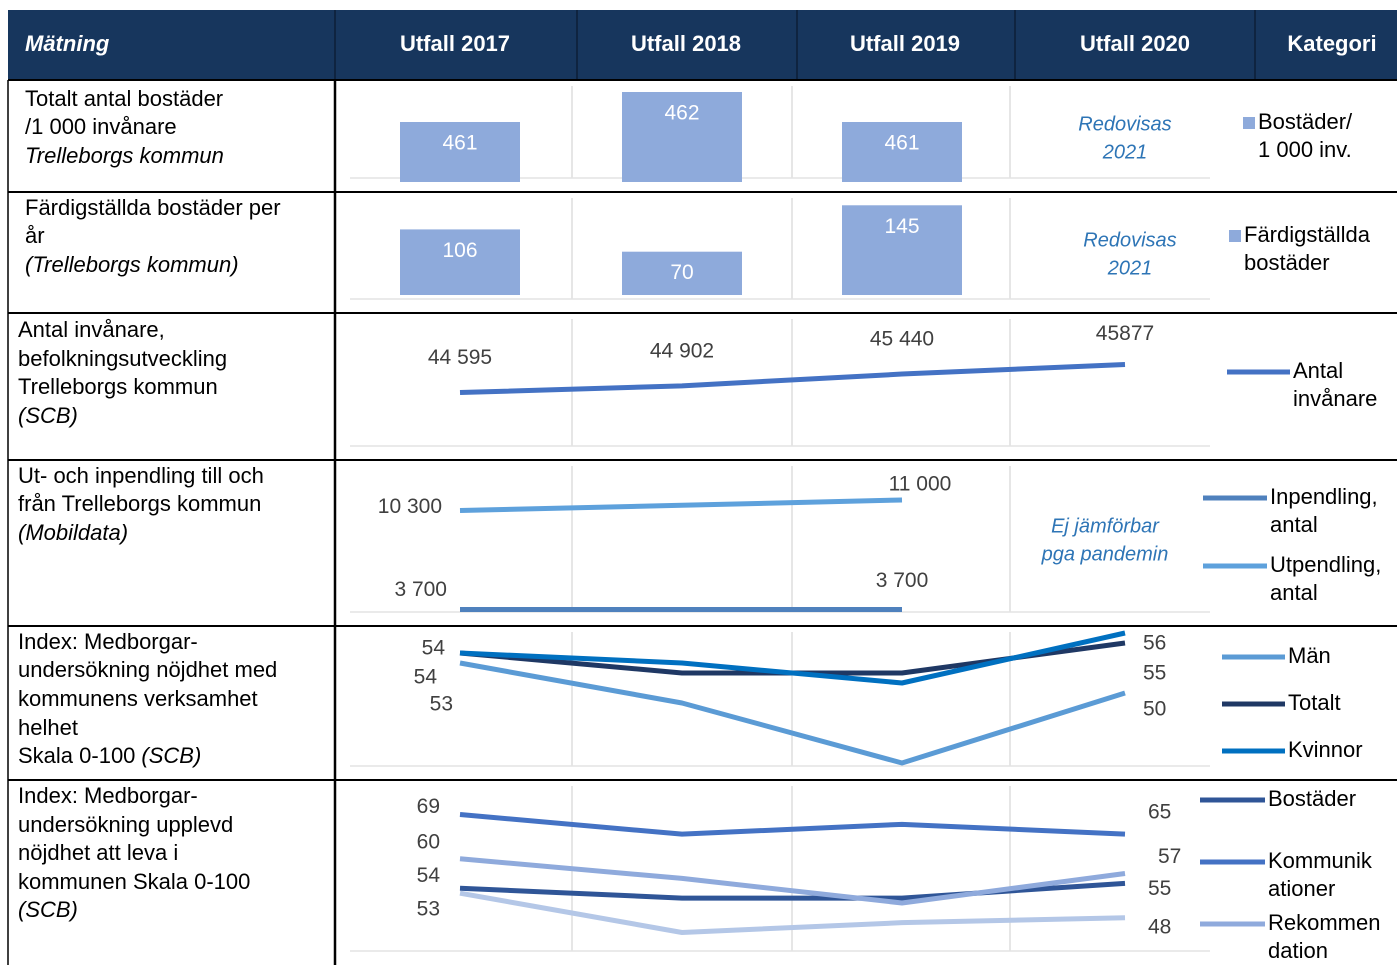 The width and height of the screenshot is (1397, 965). I want to click on header-cell: Utfall 2020, so click(1135, 43).